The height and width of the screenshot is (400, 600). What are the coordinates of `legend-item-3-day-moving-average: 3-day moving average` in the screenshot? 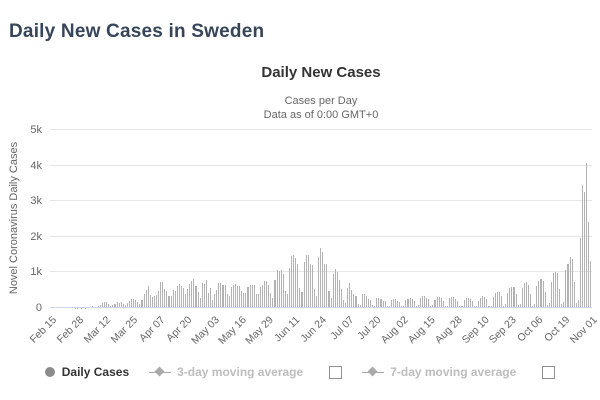 It's located at (246, 372).